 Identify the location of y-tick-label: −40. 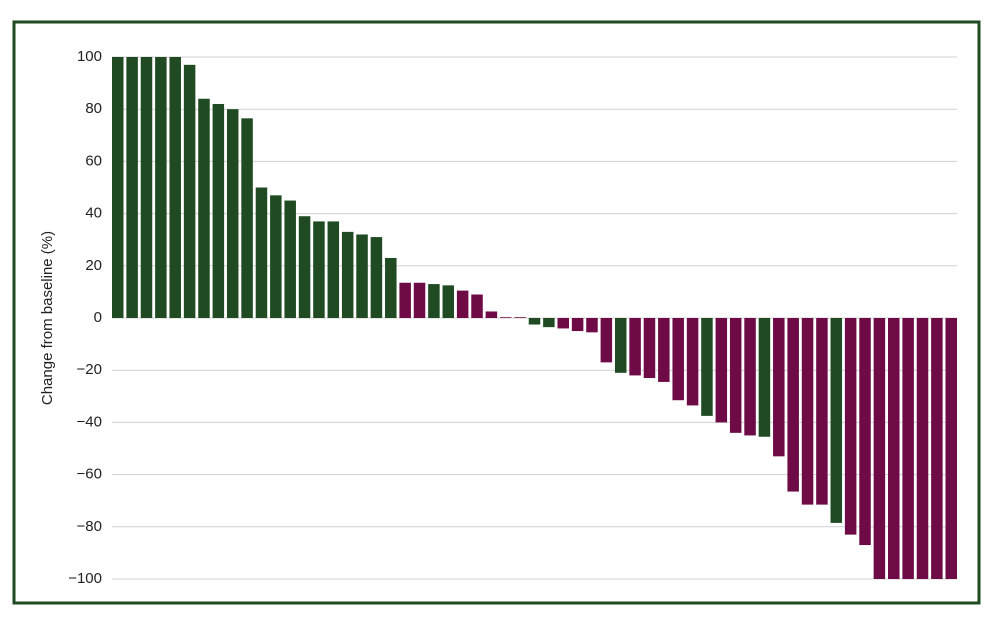
(89, 421).